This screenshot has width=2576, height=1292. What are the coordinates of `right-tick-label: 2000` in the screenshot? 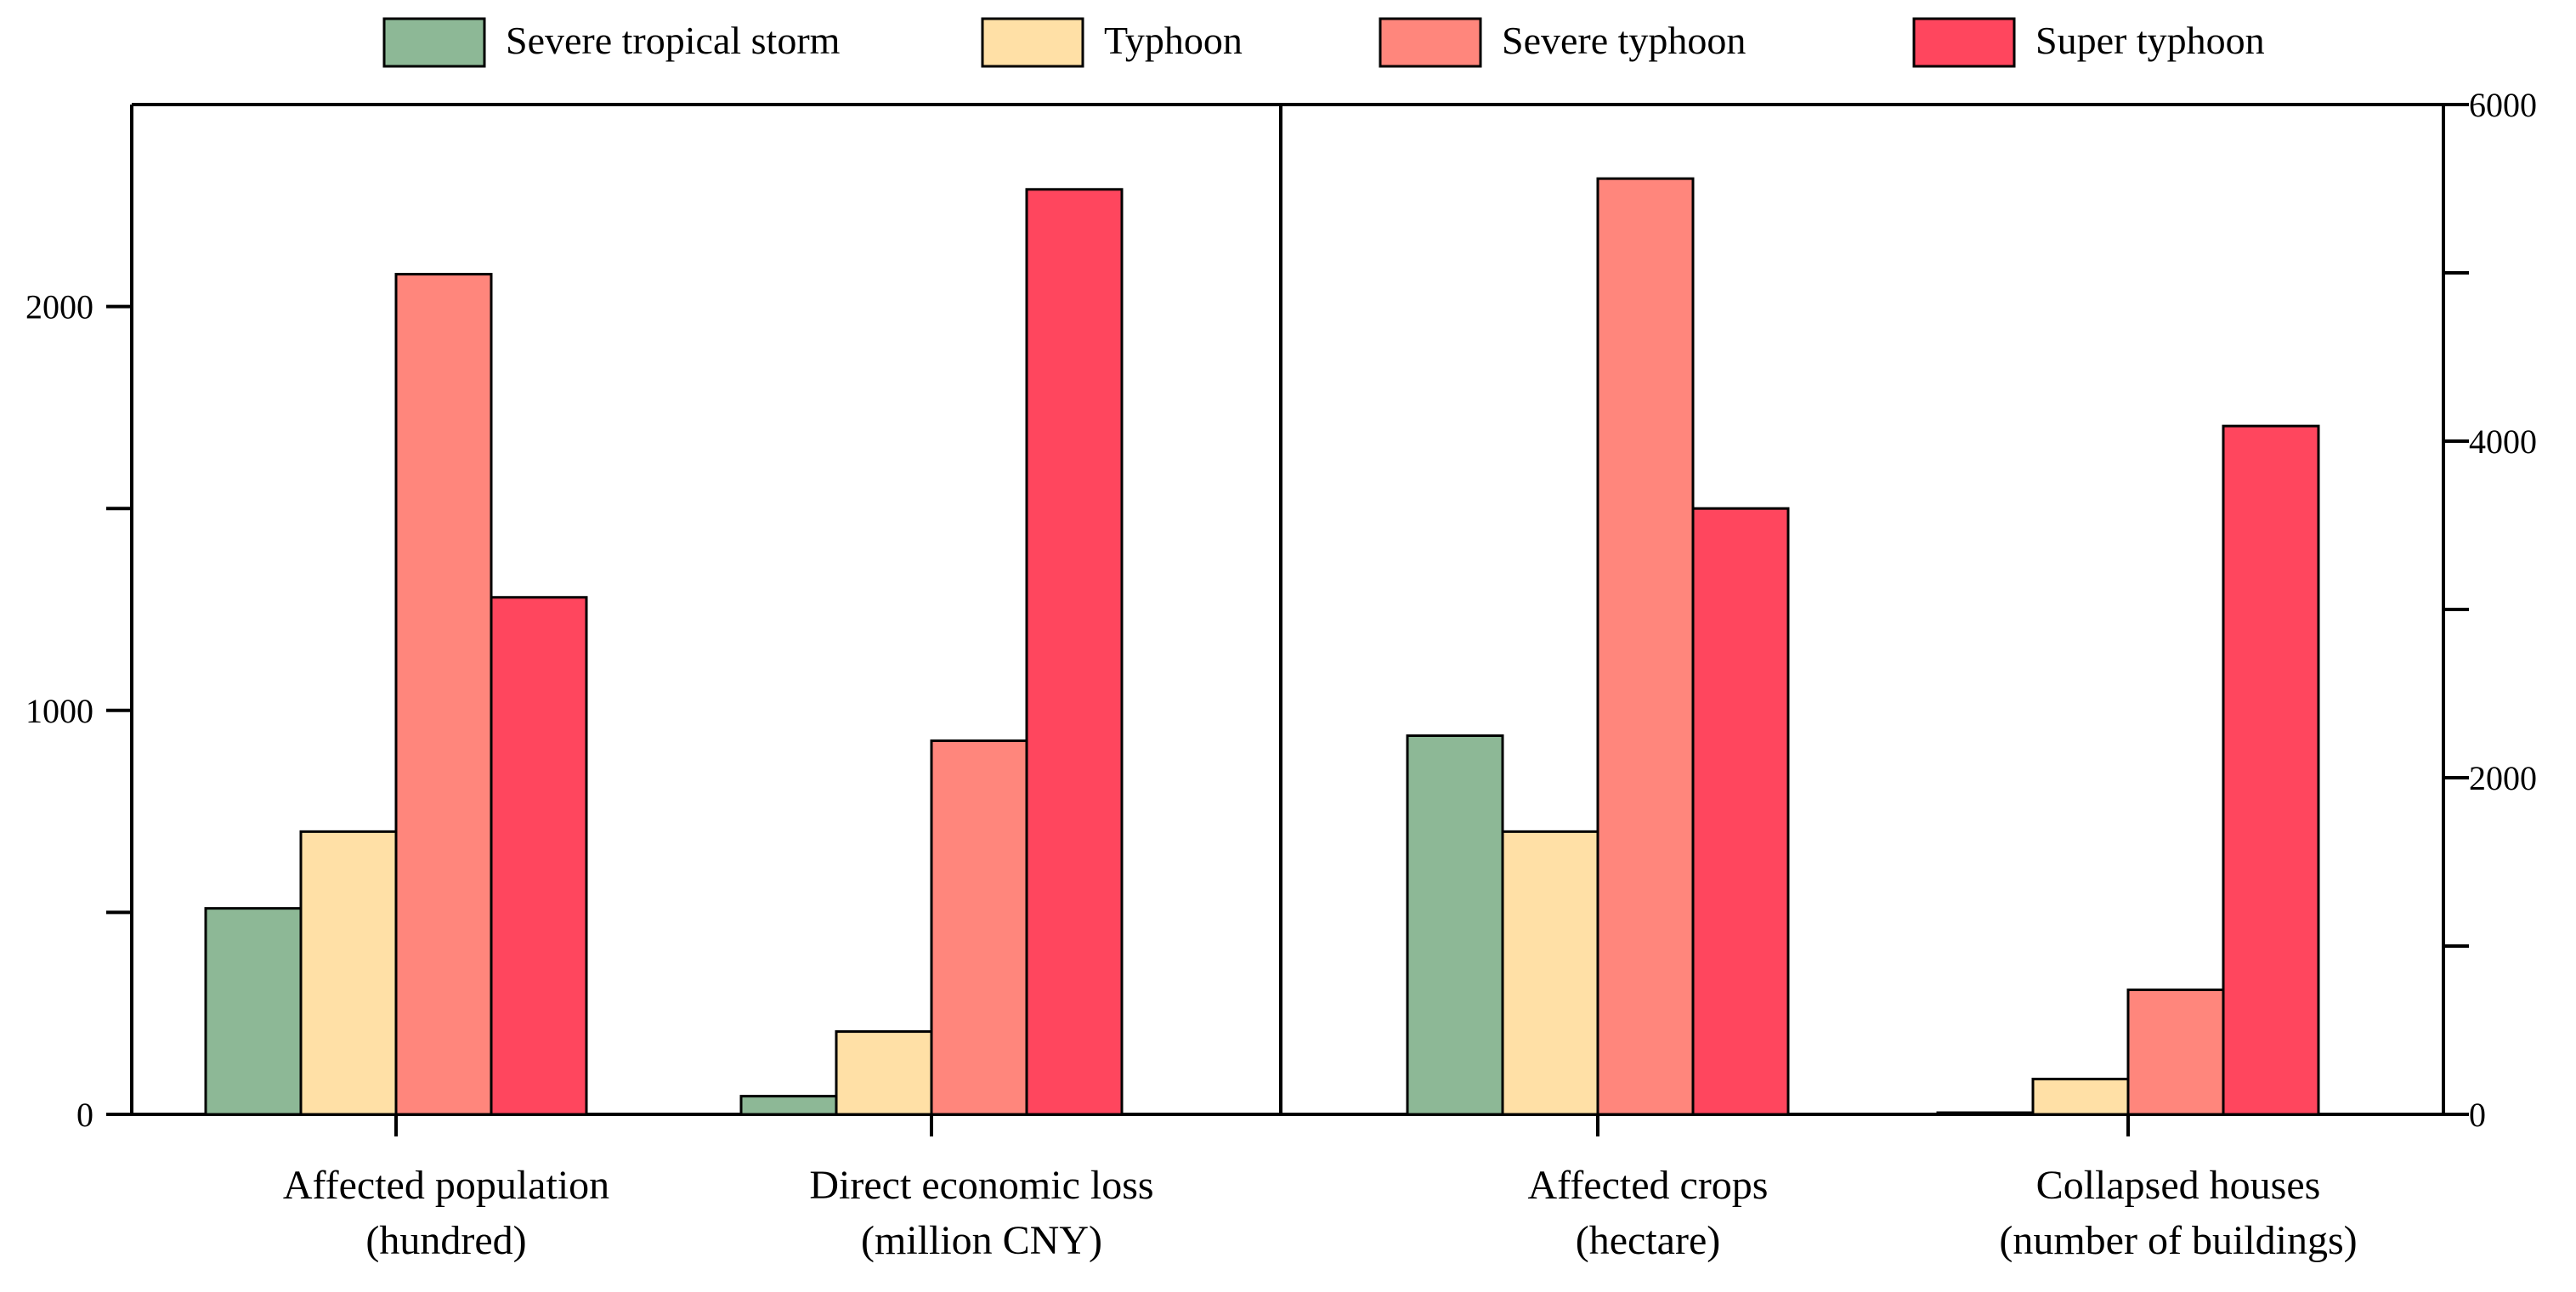 It's located at (2503, 778).